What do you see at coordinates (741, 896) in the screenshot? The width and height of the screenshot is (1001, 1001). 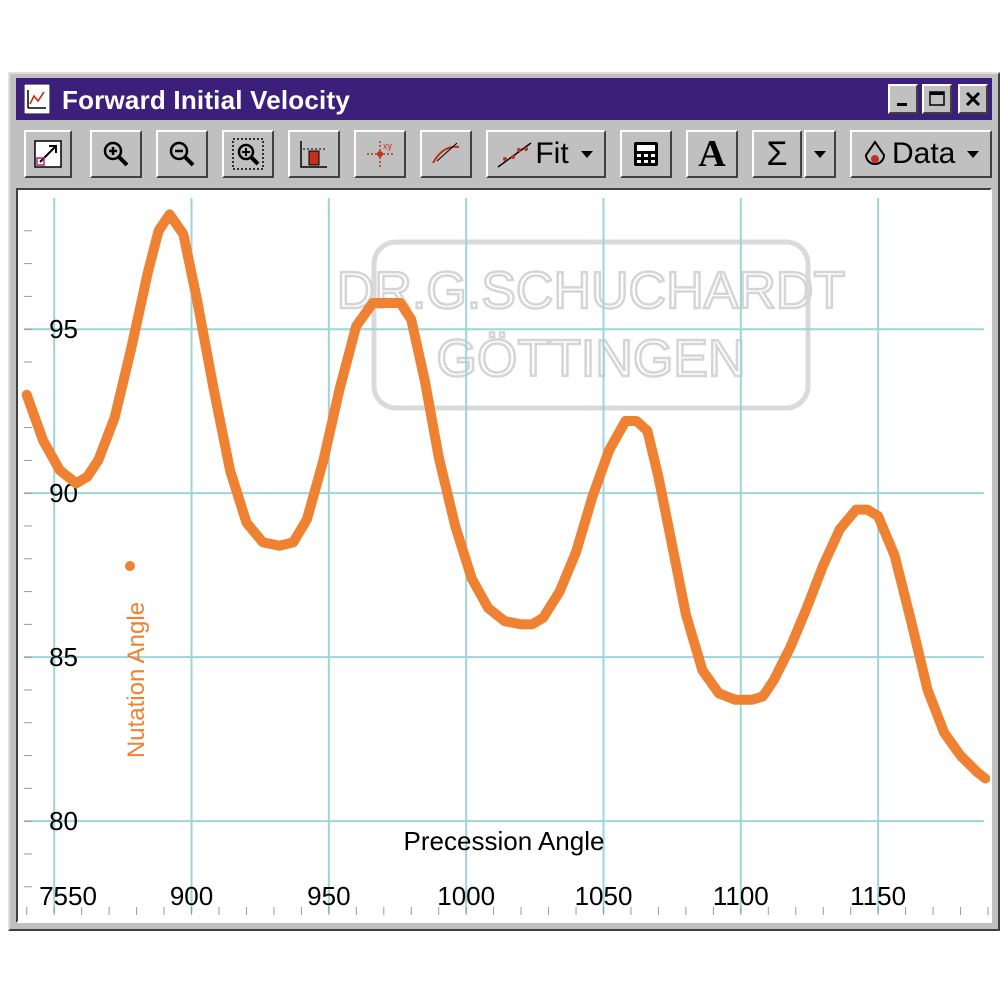 I see `x-tick-label: 1100` at bounding box center [741, 896].